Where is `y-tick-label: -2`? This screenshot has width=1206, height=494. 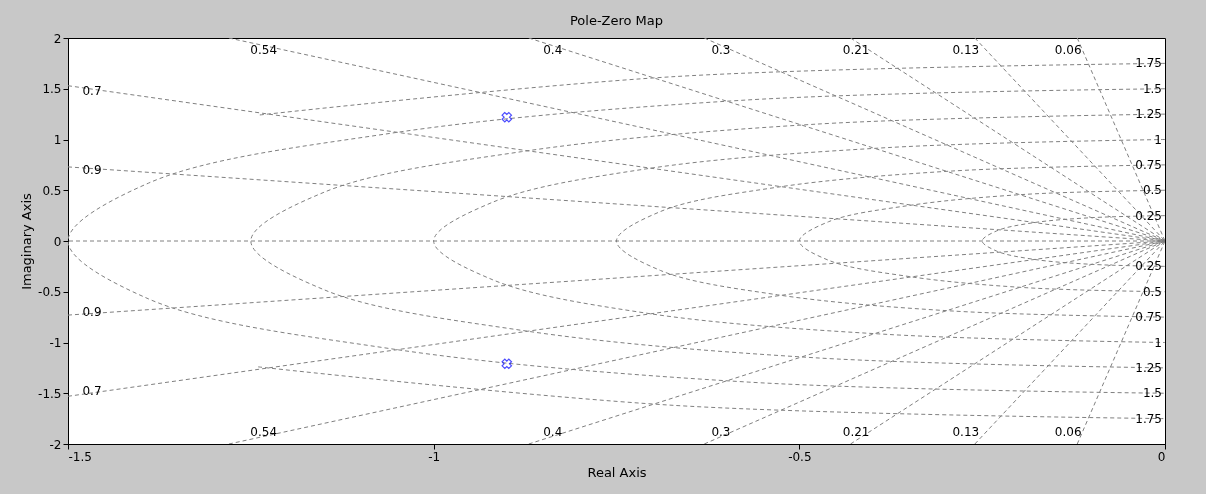
y-tick-label: -2 is located at coordinates (55, 444).